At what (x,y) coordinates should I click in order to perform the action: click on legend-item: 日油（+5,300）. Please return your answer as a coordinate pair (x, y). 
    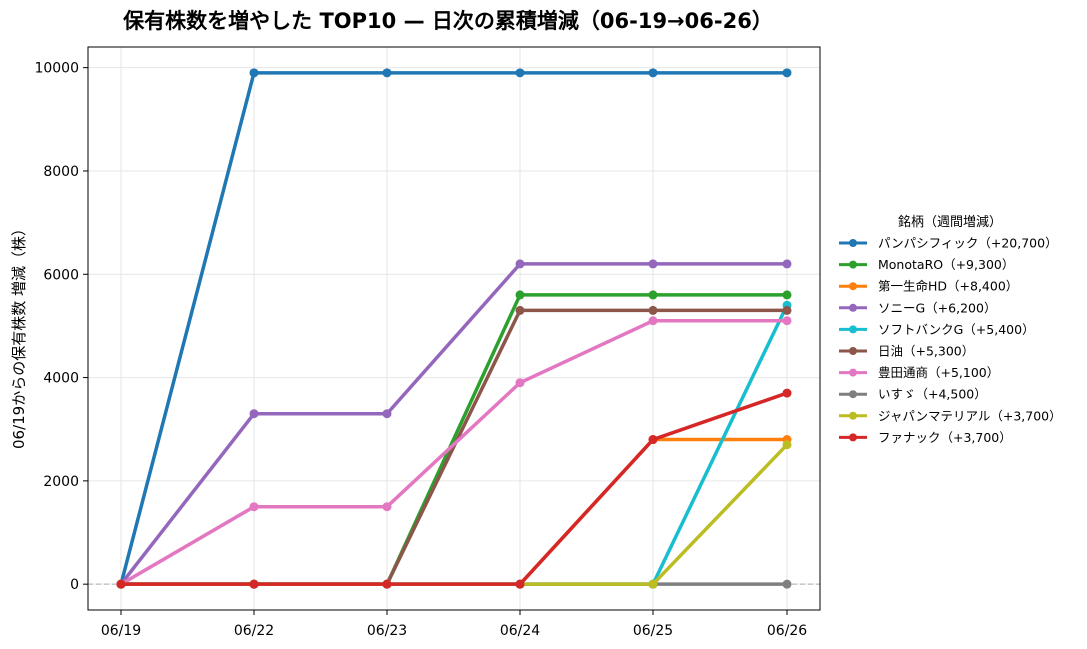
    Looking at the image, I should click on (906, 351).